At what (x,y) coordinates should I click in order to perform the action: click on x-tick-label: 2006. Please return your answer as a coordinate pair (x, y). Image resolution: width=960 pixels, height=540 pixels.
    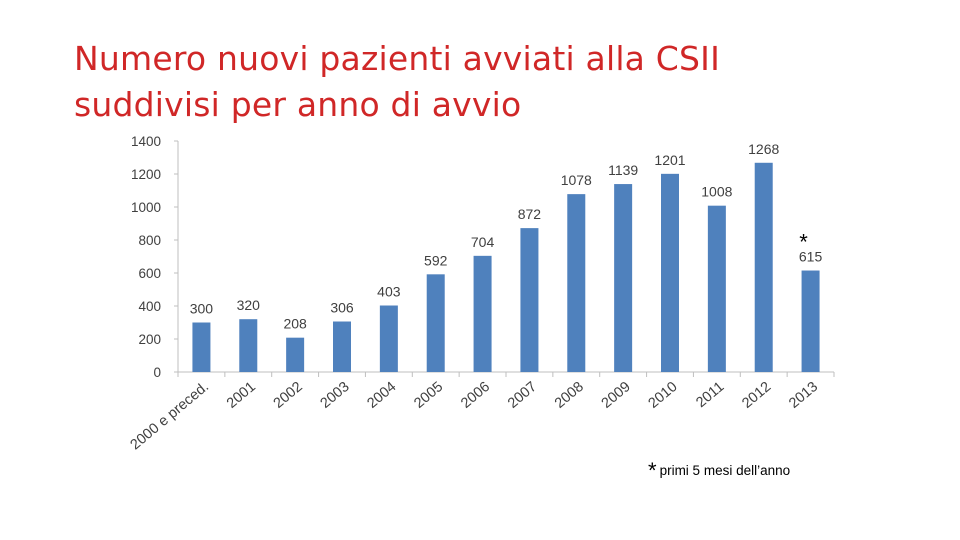
    Looking at the image, I should click on (475, 395).